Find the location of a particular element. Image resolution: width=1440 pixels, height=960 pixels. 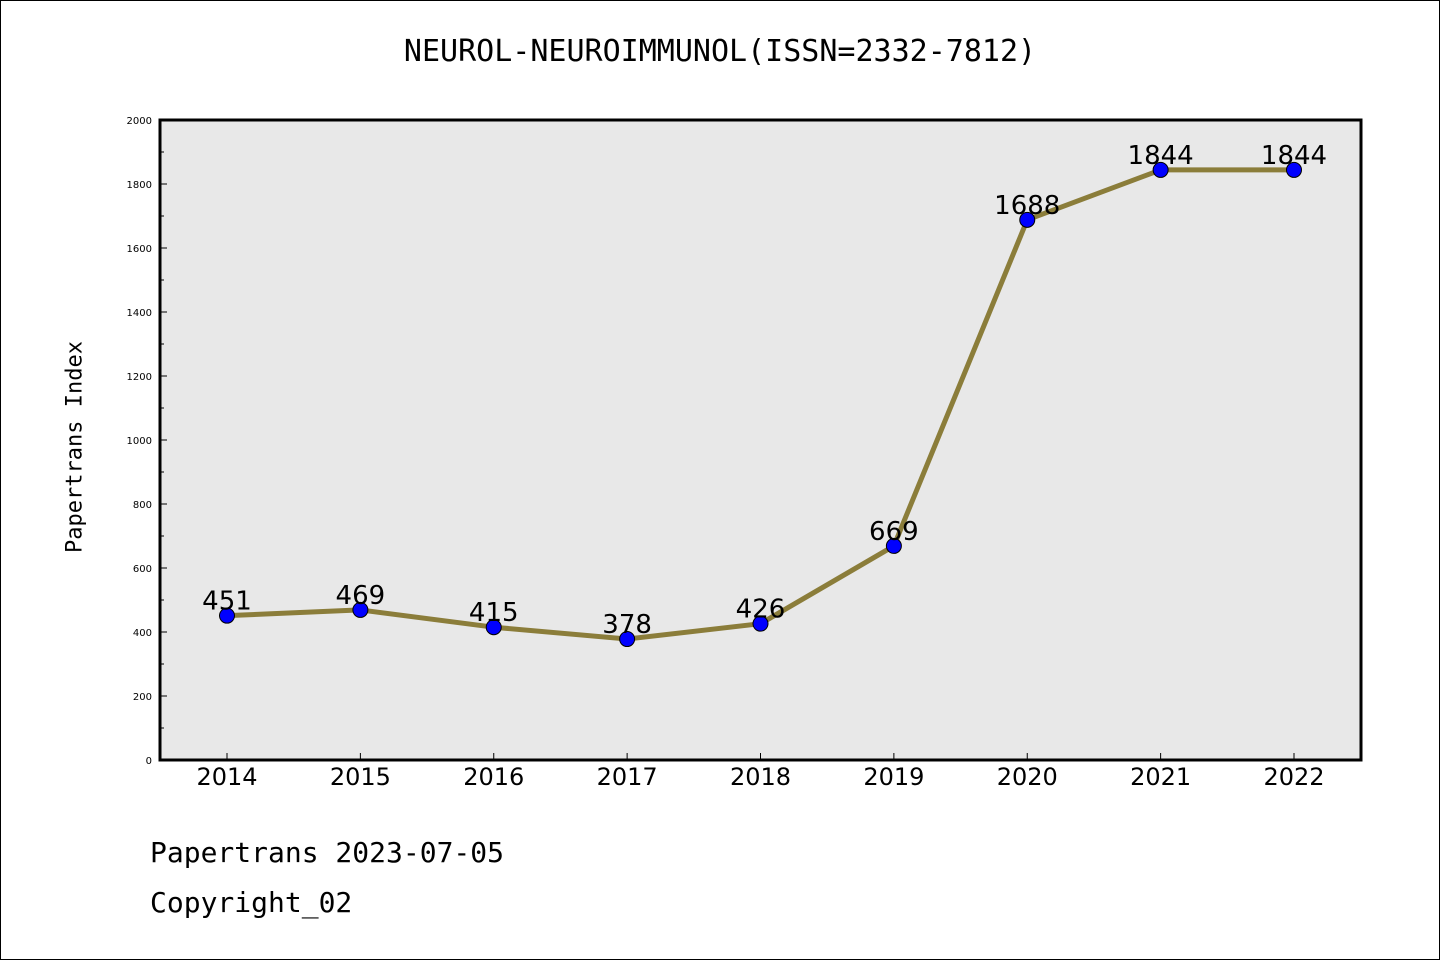

chart-title: NEUROL-NEUROIMMUNOL(ISSN=2332-7812) is located at coordinates (720, 51).